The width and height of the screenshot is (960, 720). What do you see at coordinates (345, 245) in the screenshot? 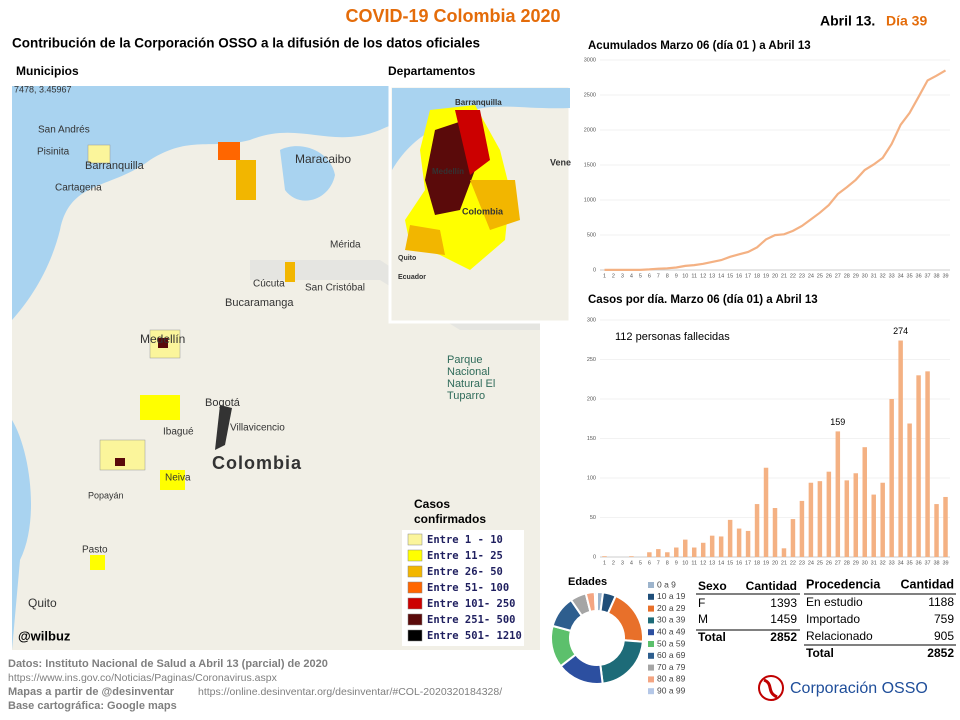
I see `map-label: Mérida` at bounding box center [345, 245].